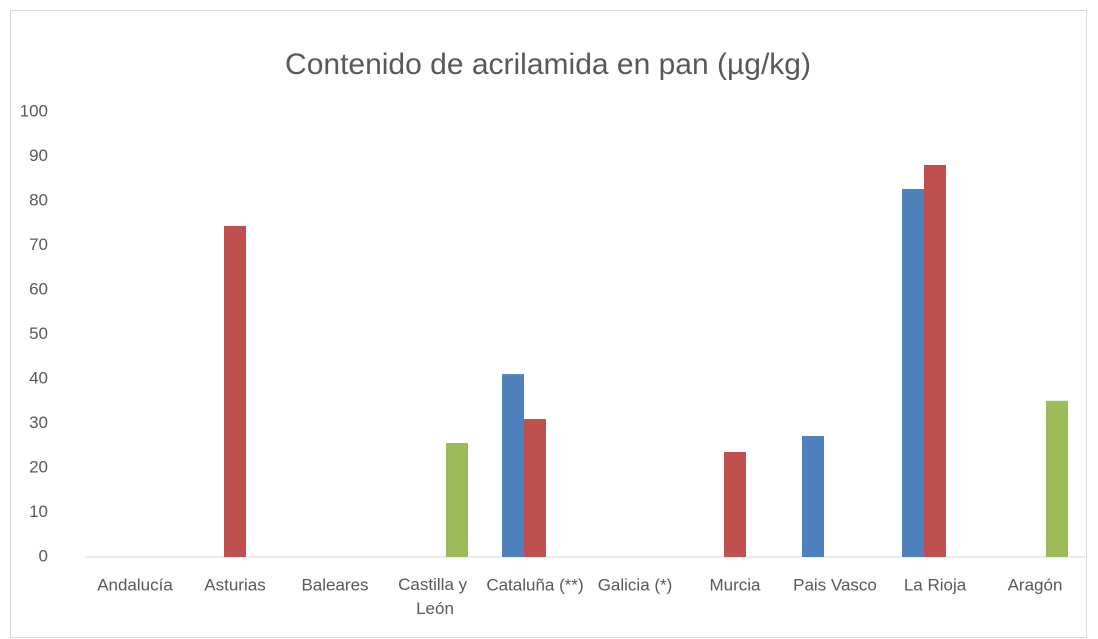 The width and height of the screenshot is (1098, 639). What do you see at coordinates (135, 584) in the screenshot?
I see `x-tick-label: Andalucía` at bounding box center [135, 584].